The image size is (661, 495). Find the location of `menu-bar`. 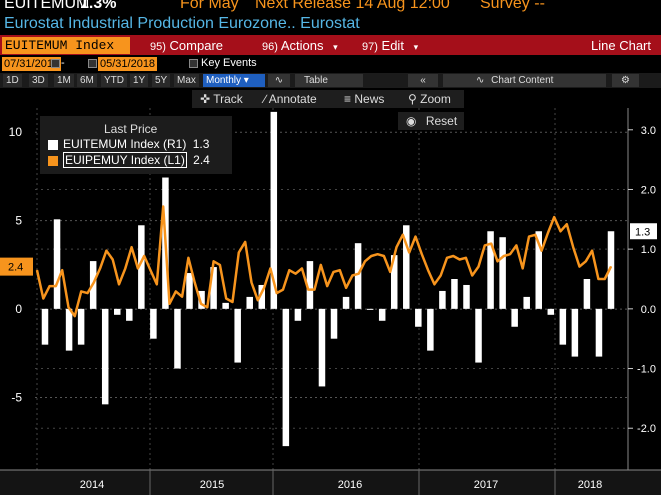

menu-bar is located at coordinates (330, 45).